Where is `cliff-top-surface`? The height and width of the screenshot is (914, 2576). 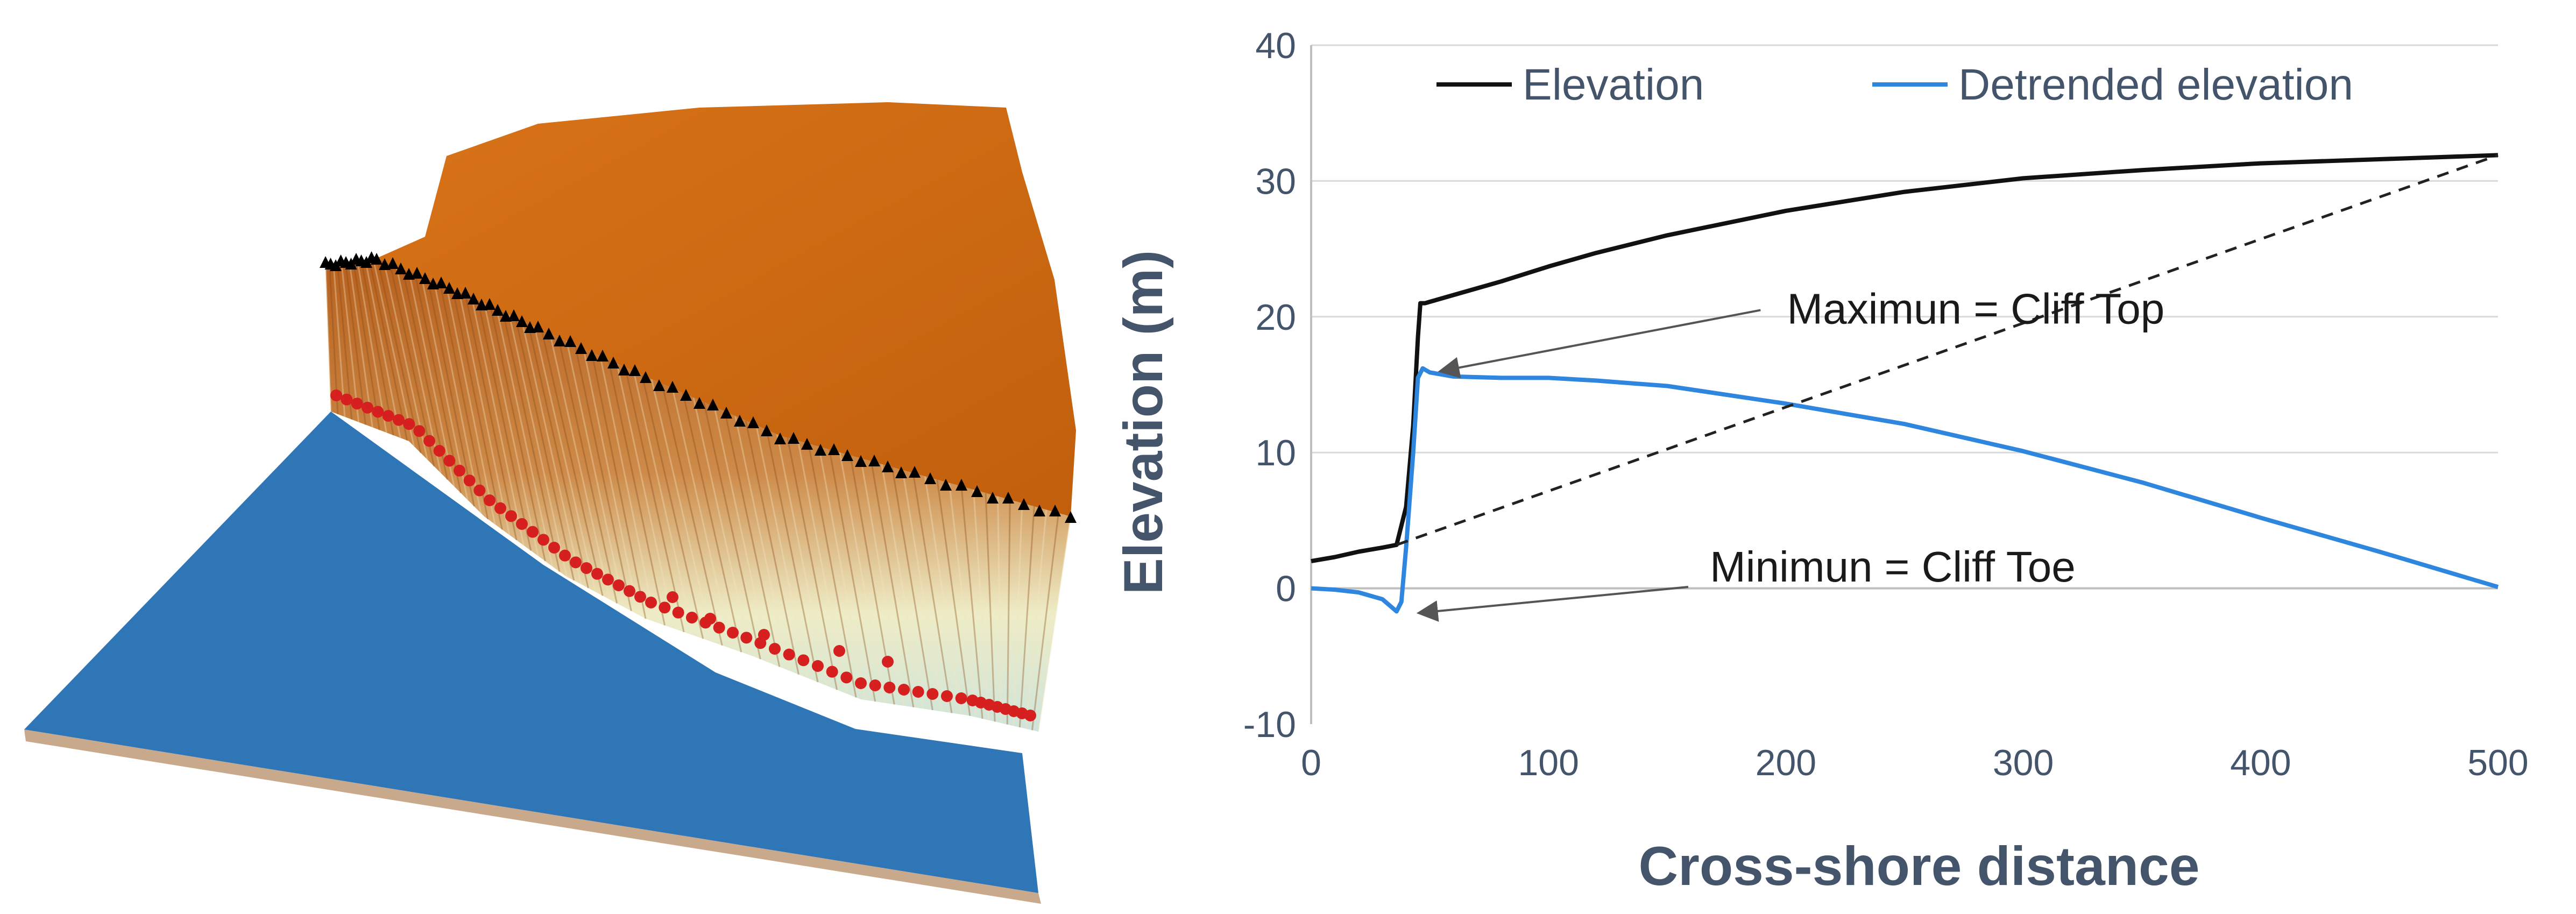
cliff-top-surface is located at coordinates (700, 309).